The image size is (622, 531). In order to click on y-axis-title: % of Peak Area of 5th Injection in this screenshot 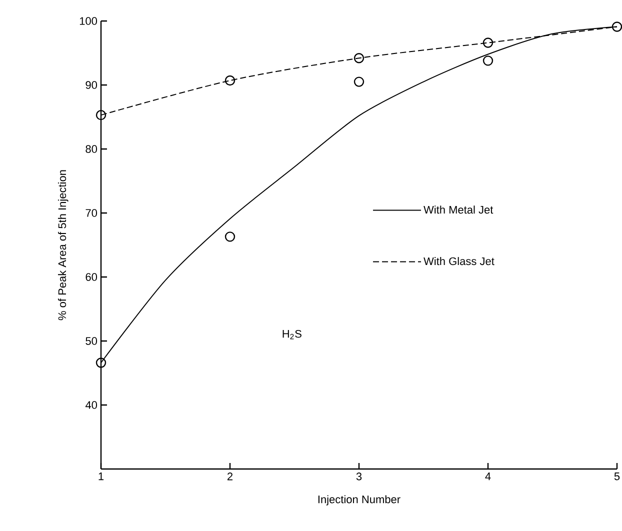, I will do `click(63, 245)`.